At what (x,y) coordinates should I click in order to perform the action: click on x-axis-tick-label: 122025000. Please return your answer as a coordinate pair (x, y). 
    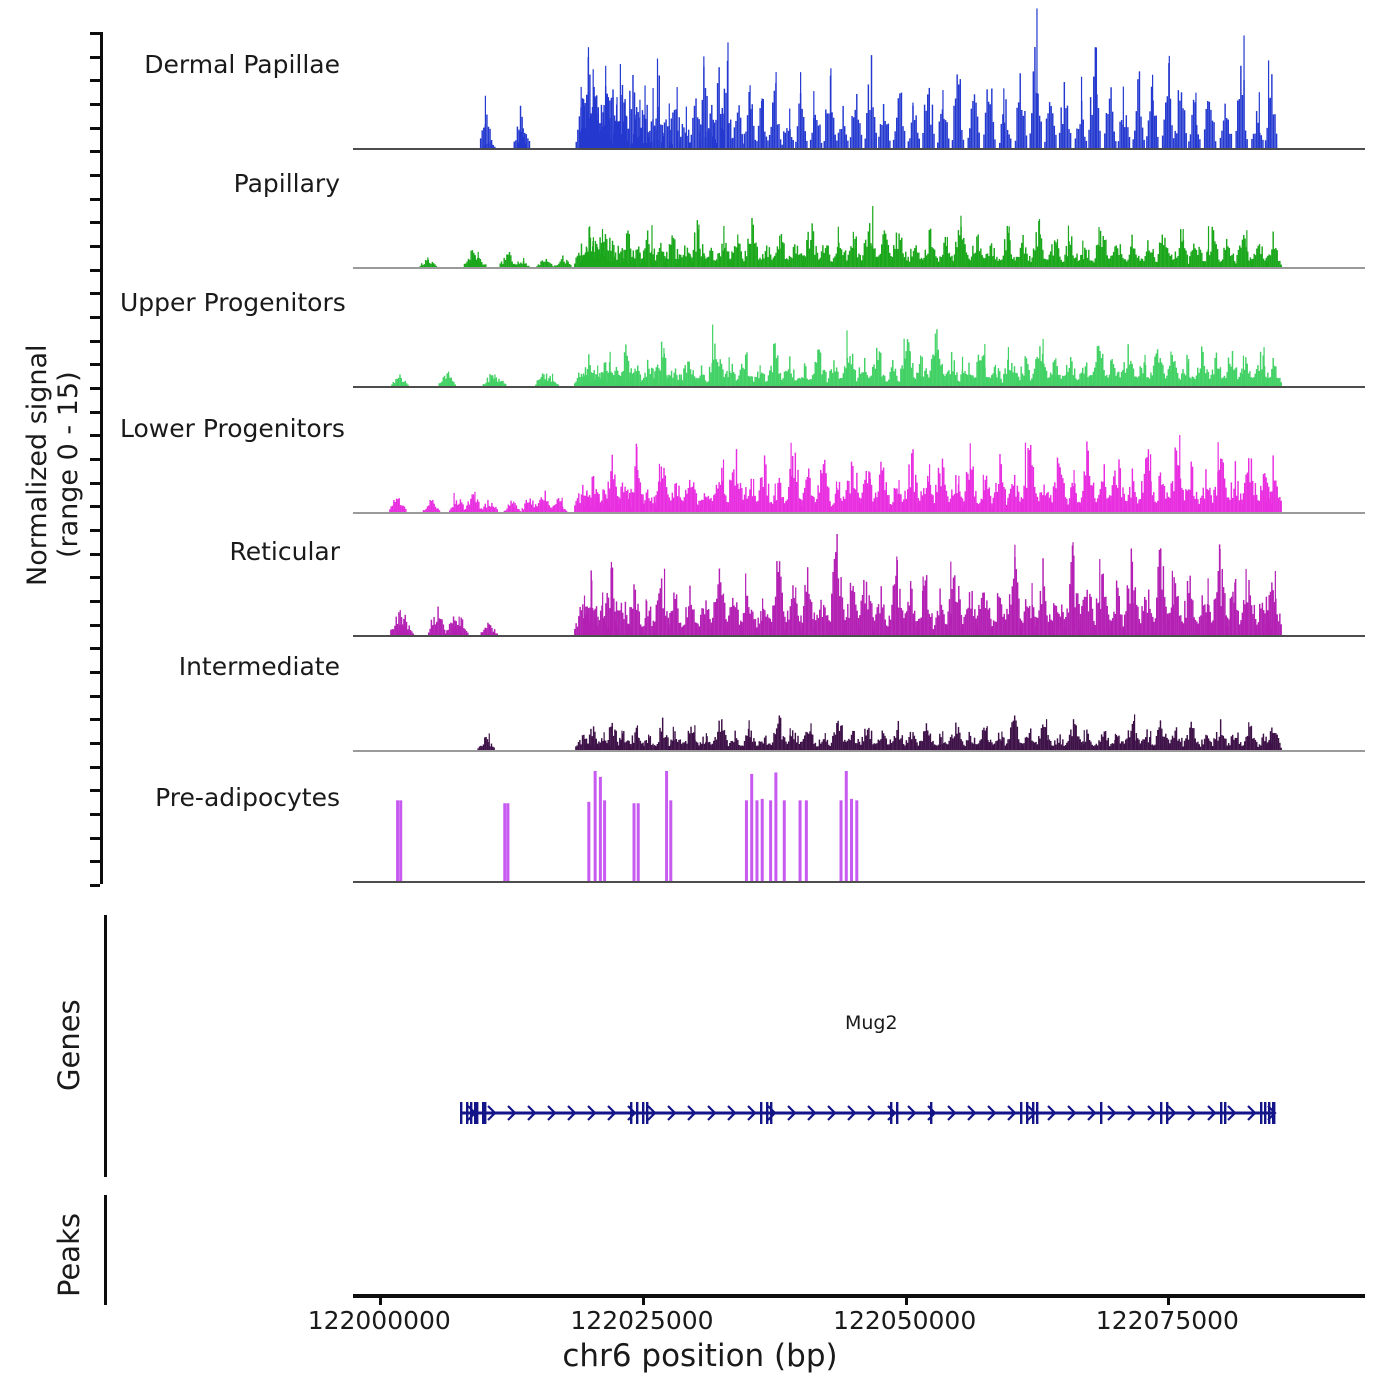
    Looking at the image, I should click on (642, 1320).